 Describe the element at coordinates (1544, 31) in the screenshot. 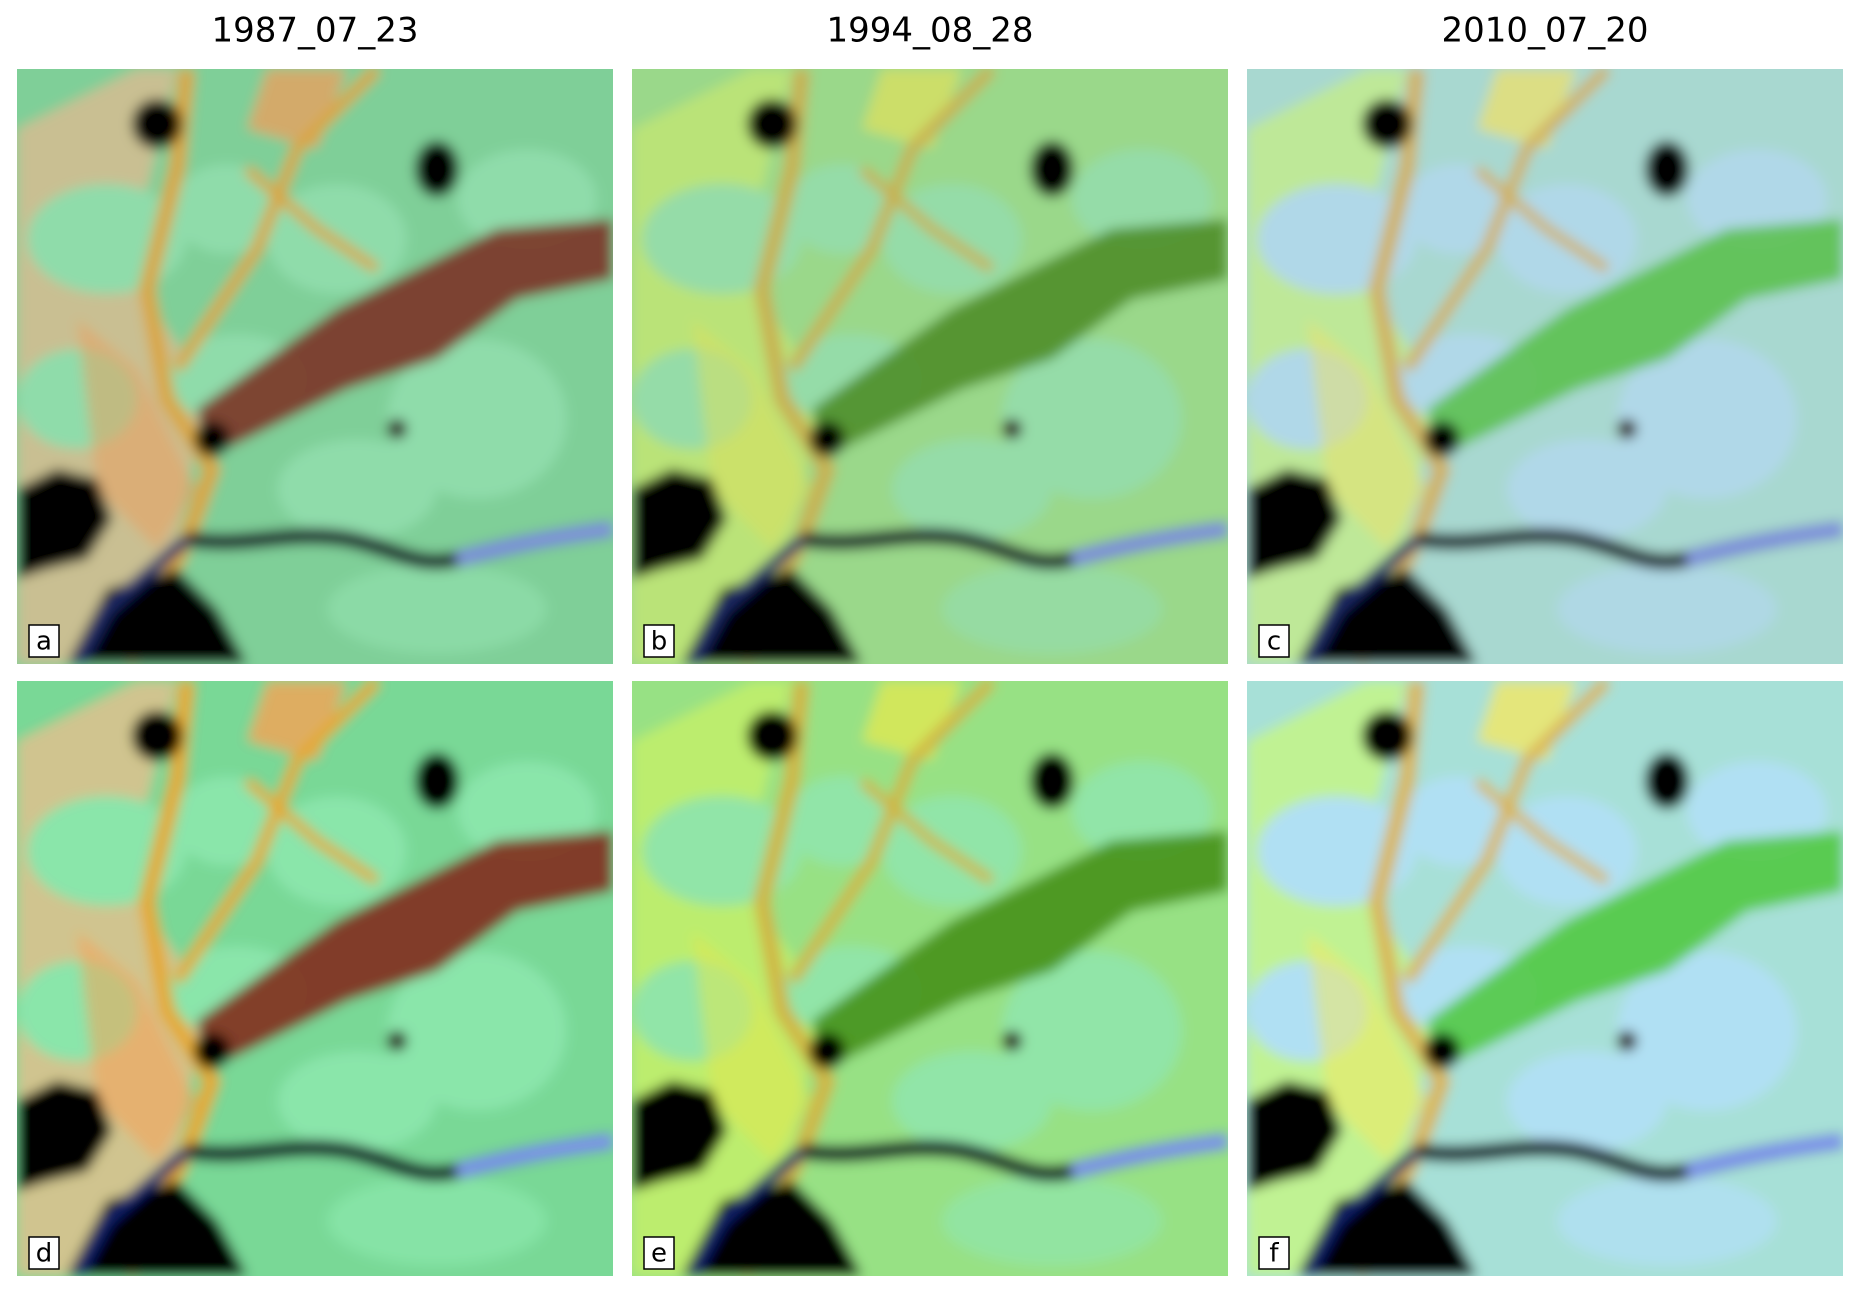

I see `column-title: 2010_07_20` at that location.